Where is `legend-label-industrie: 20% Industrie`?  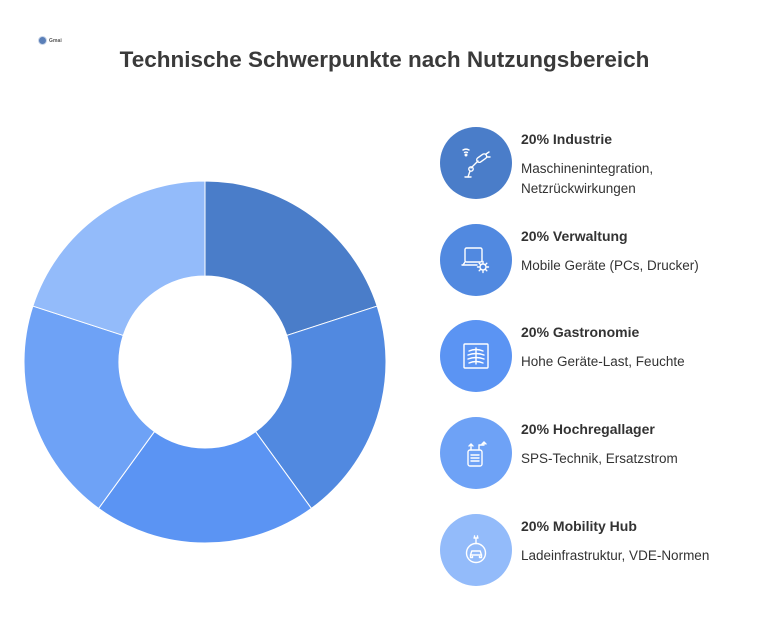 legend-label-industrie: 20% Industrie is located at coordinates (567, 139).